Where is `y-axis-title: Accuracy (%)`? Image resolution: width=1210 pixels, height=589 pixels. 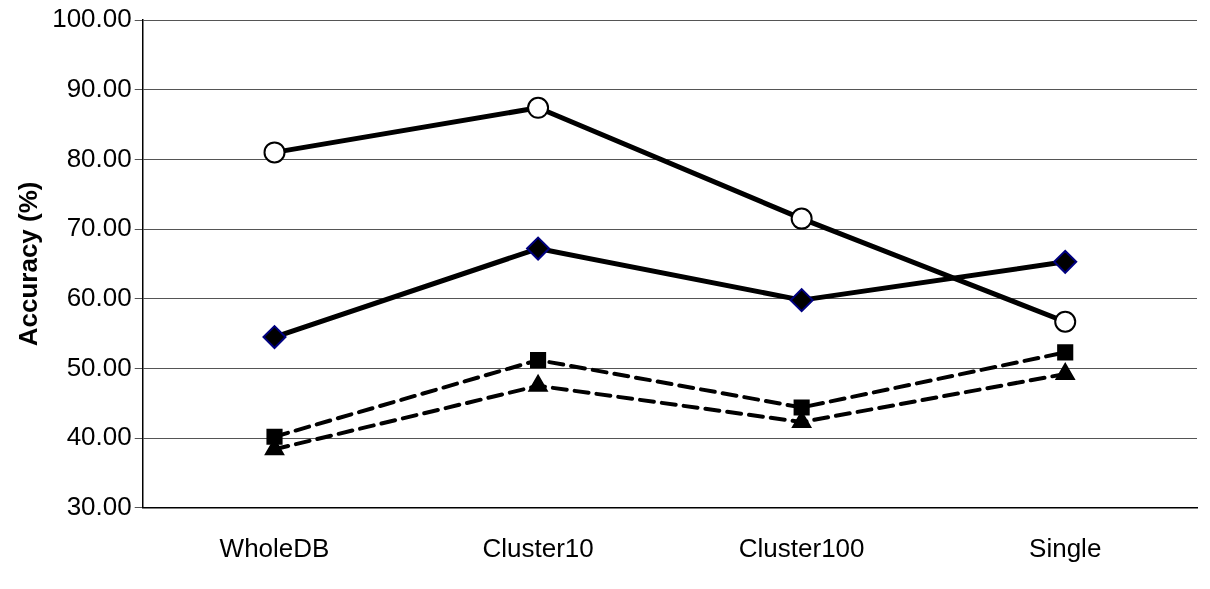
y-axis-title: Accuracy (%) is located at coordinates (27, 264).